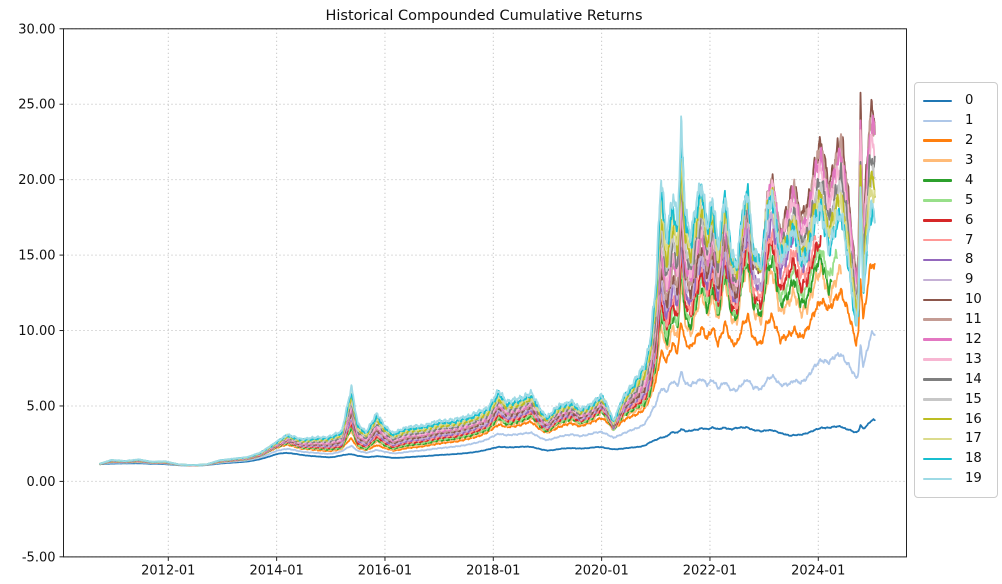 This screenshot has width=1002, height=584. Describe the element at coordinates (973, 459) in the screenshot. I see `legend-label: 18` at that location.